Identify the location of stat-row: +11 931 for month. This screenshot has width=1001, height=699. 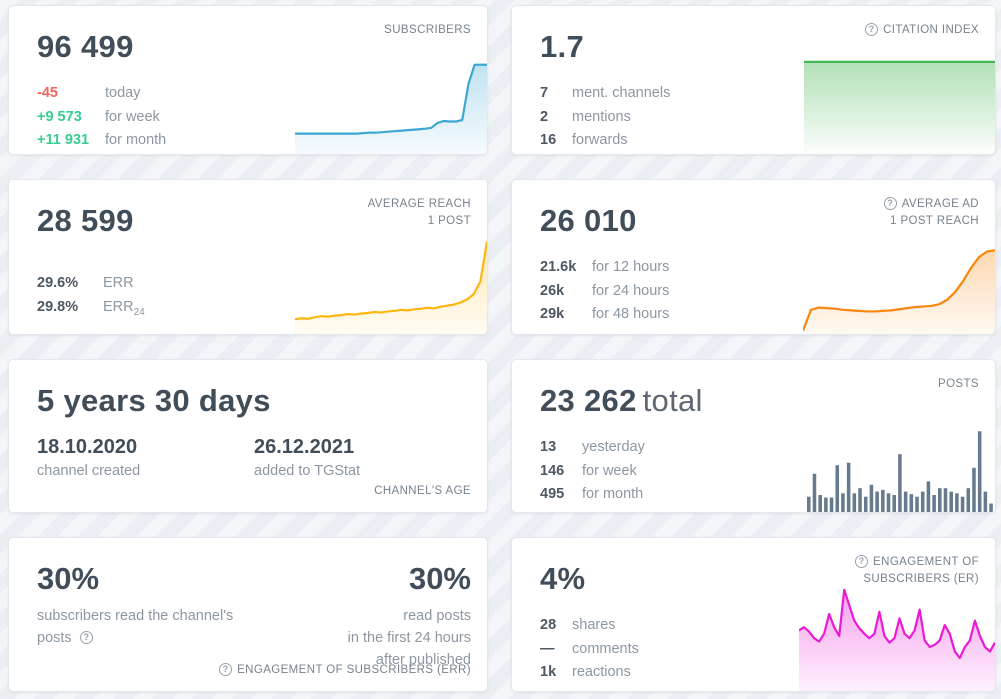
(254, 141).